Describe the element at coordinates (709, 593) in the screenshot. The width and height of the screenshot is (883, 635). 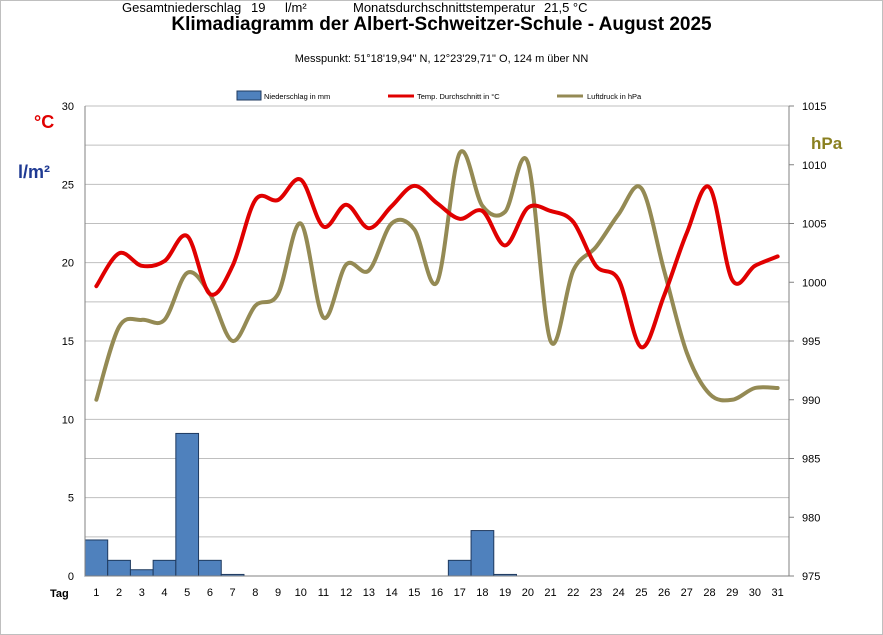
I see `x-tick-label: 28` at that location.